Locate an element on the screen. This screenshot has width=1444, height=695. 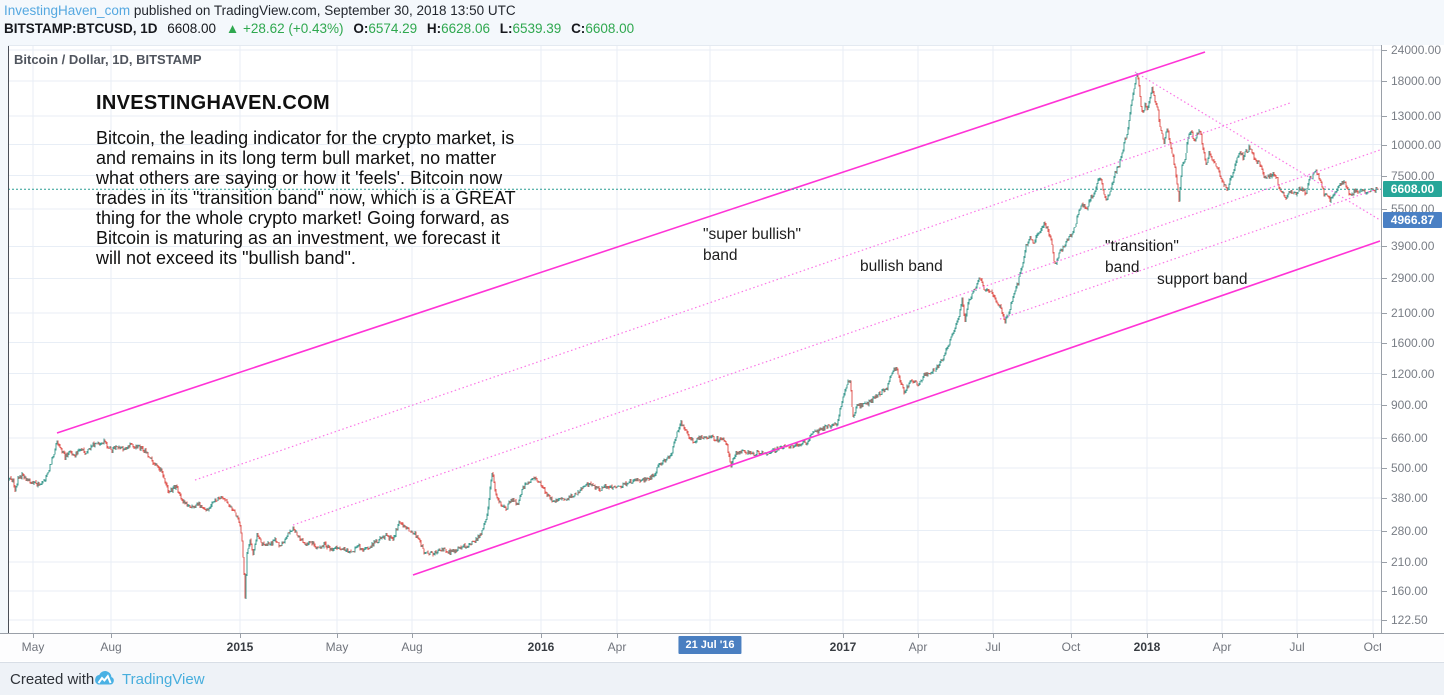
support-band-label: support band is located at coordinates (1202, 279).